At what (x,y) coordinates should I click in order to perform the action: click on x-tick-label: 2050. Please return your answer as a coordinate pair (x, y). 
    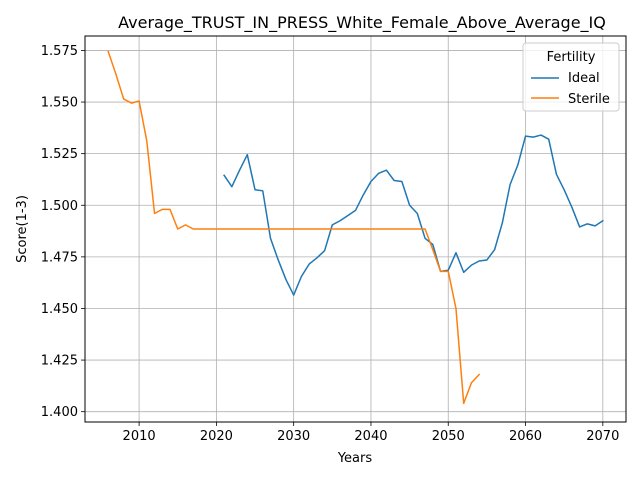
    Looking at the image, I should click on (448, 436).